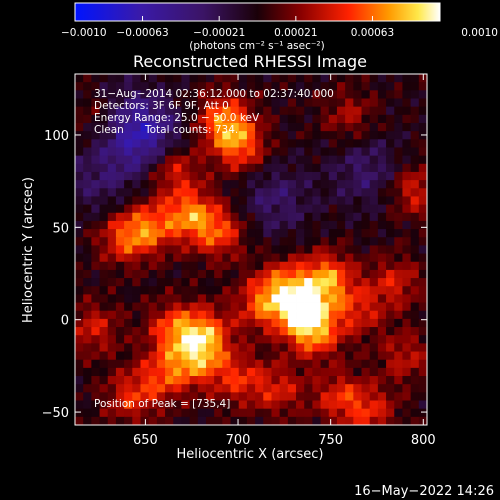 The width and height of the screenshot is (500, 500). What do you see at coordinates (479, 33) in the screenshot?
I see `colorbar-tick-label: 0.0010` at bounding box center [479, 33].